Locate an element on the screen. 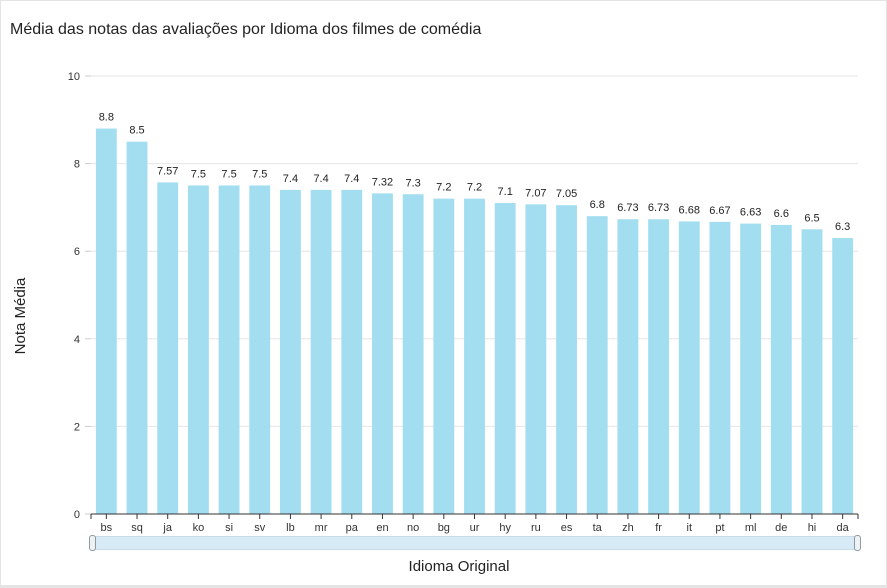 The height and width of the screenshot is (588, 887). data-label-ko: 7.5 is located at coordinates (198, 175).